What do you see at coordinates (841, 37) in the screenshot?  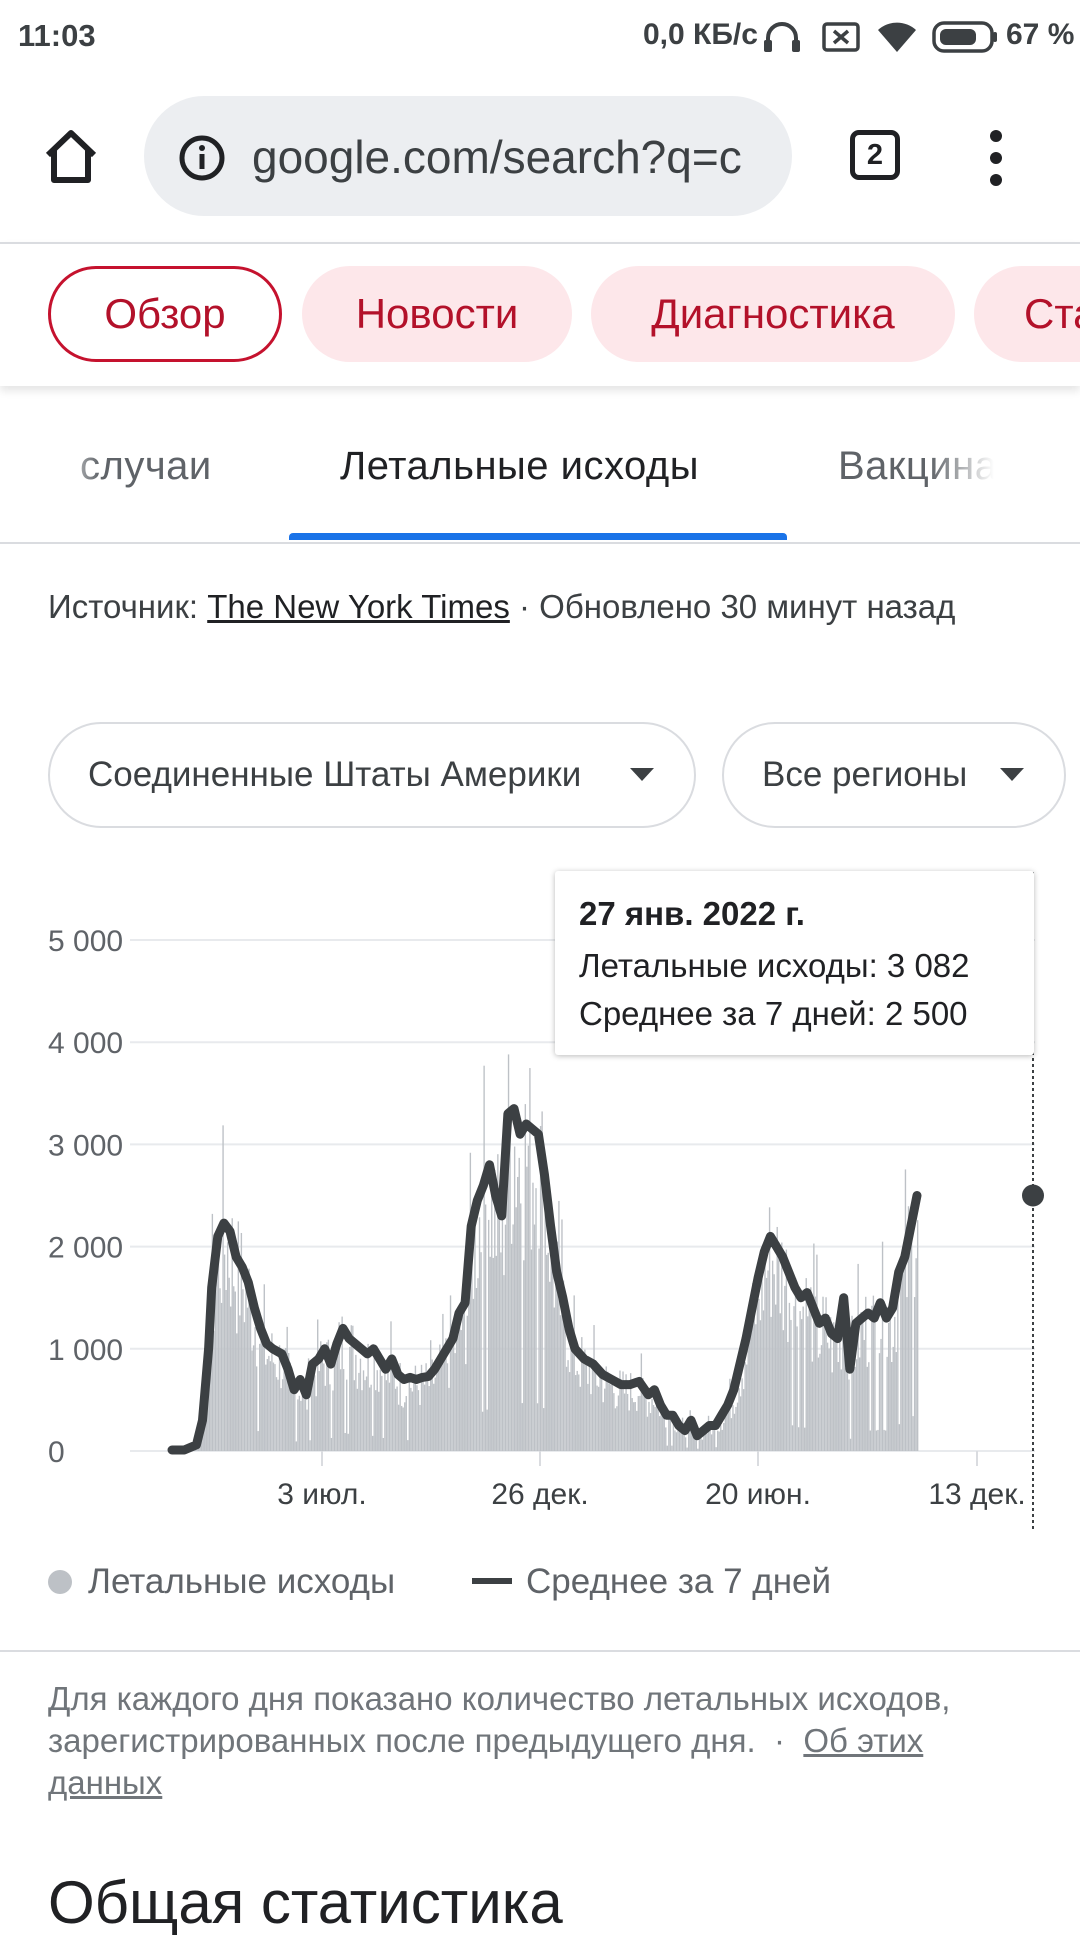 I see `sim-error-icon` at bounding box center [841, 37].